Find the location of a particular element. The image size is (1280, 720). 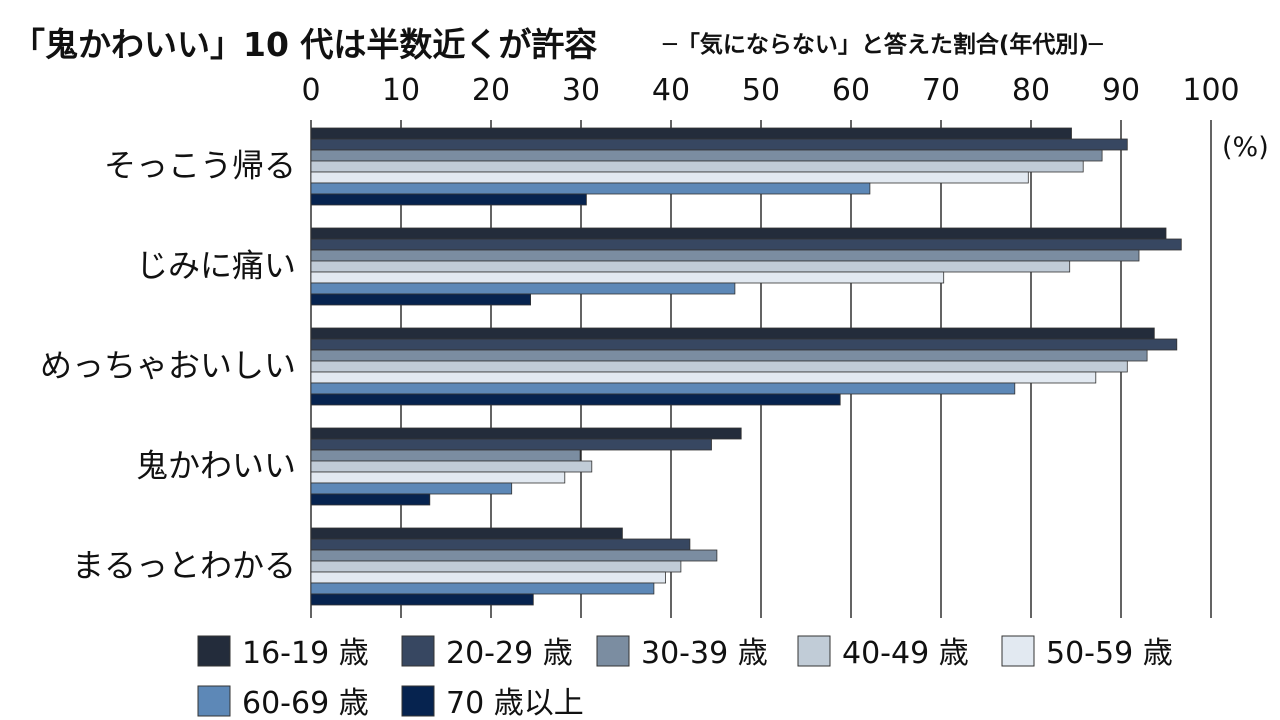

x-tick-label: 0 is located at coordinates (310, 90).